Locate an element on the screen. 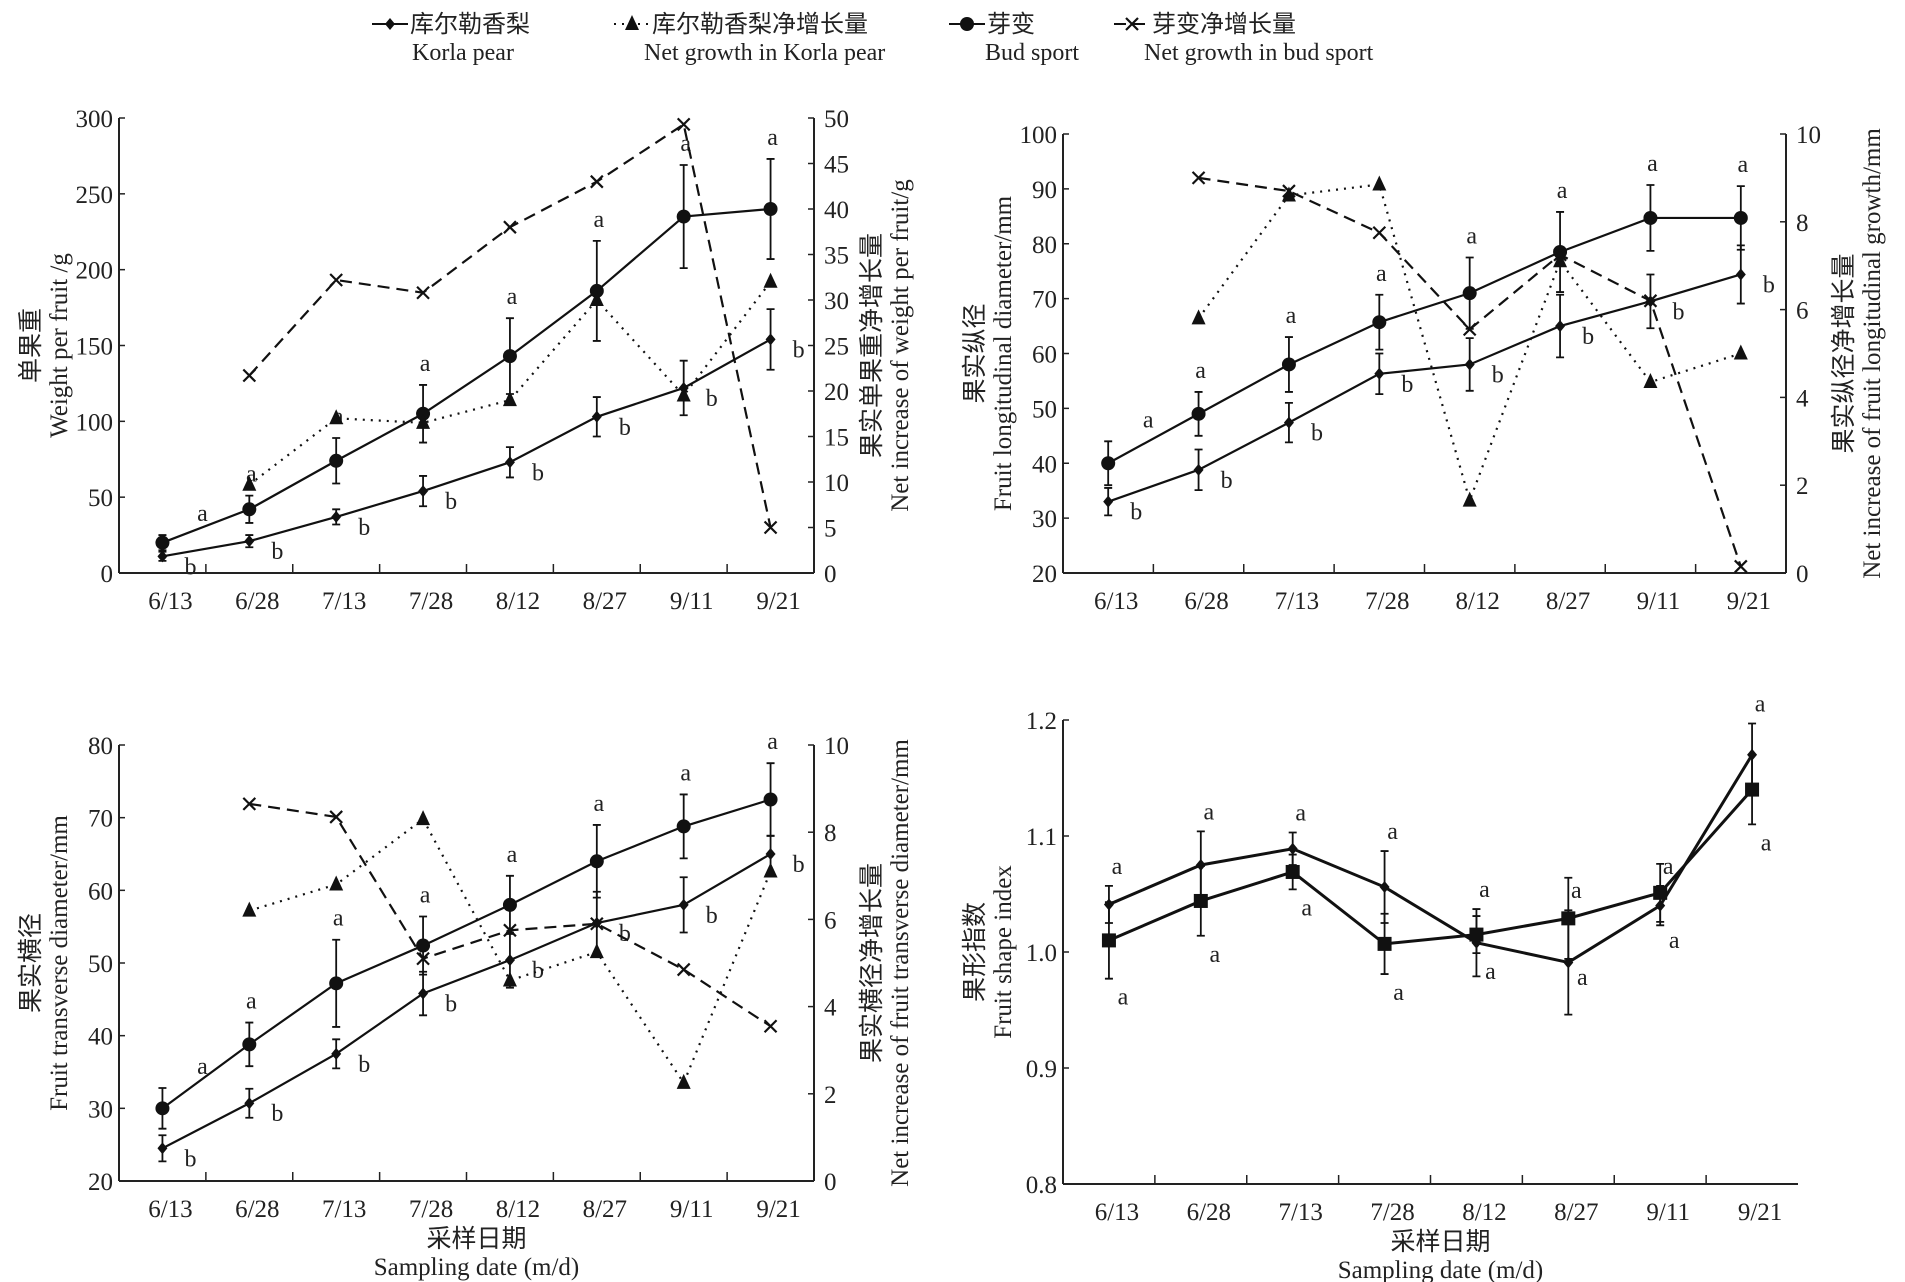 The height and width of the screenshot is (1282, 1905). y-tick-label: 60 is located at coordinates (100, 891).